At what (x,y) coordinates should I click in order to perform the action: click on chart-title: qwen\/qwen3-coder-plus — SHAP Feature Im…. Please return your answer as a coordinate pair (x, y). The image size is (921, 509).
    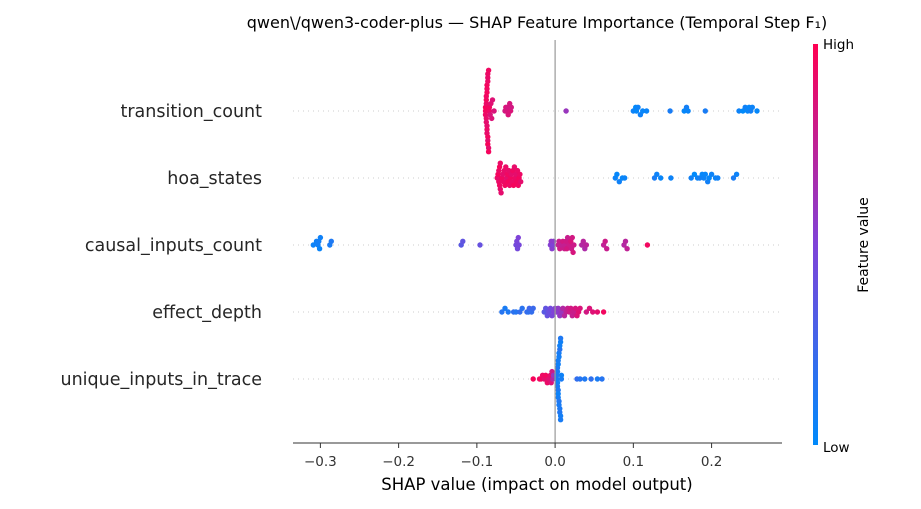
    Looking at the image, I should click on (537, 22).